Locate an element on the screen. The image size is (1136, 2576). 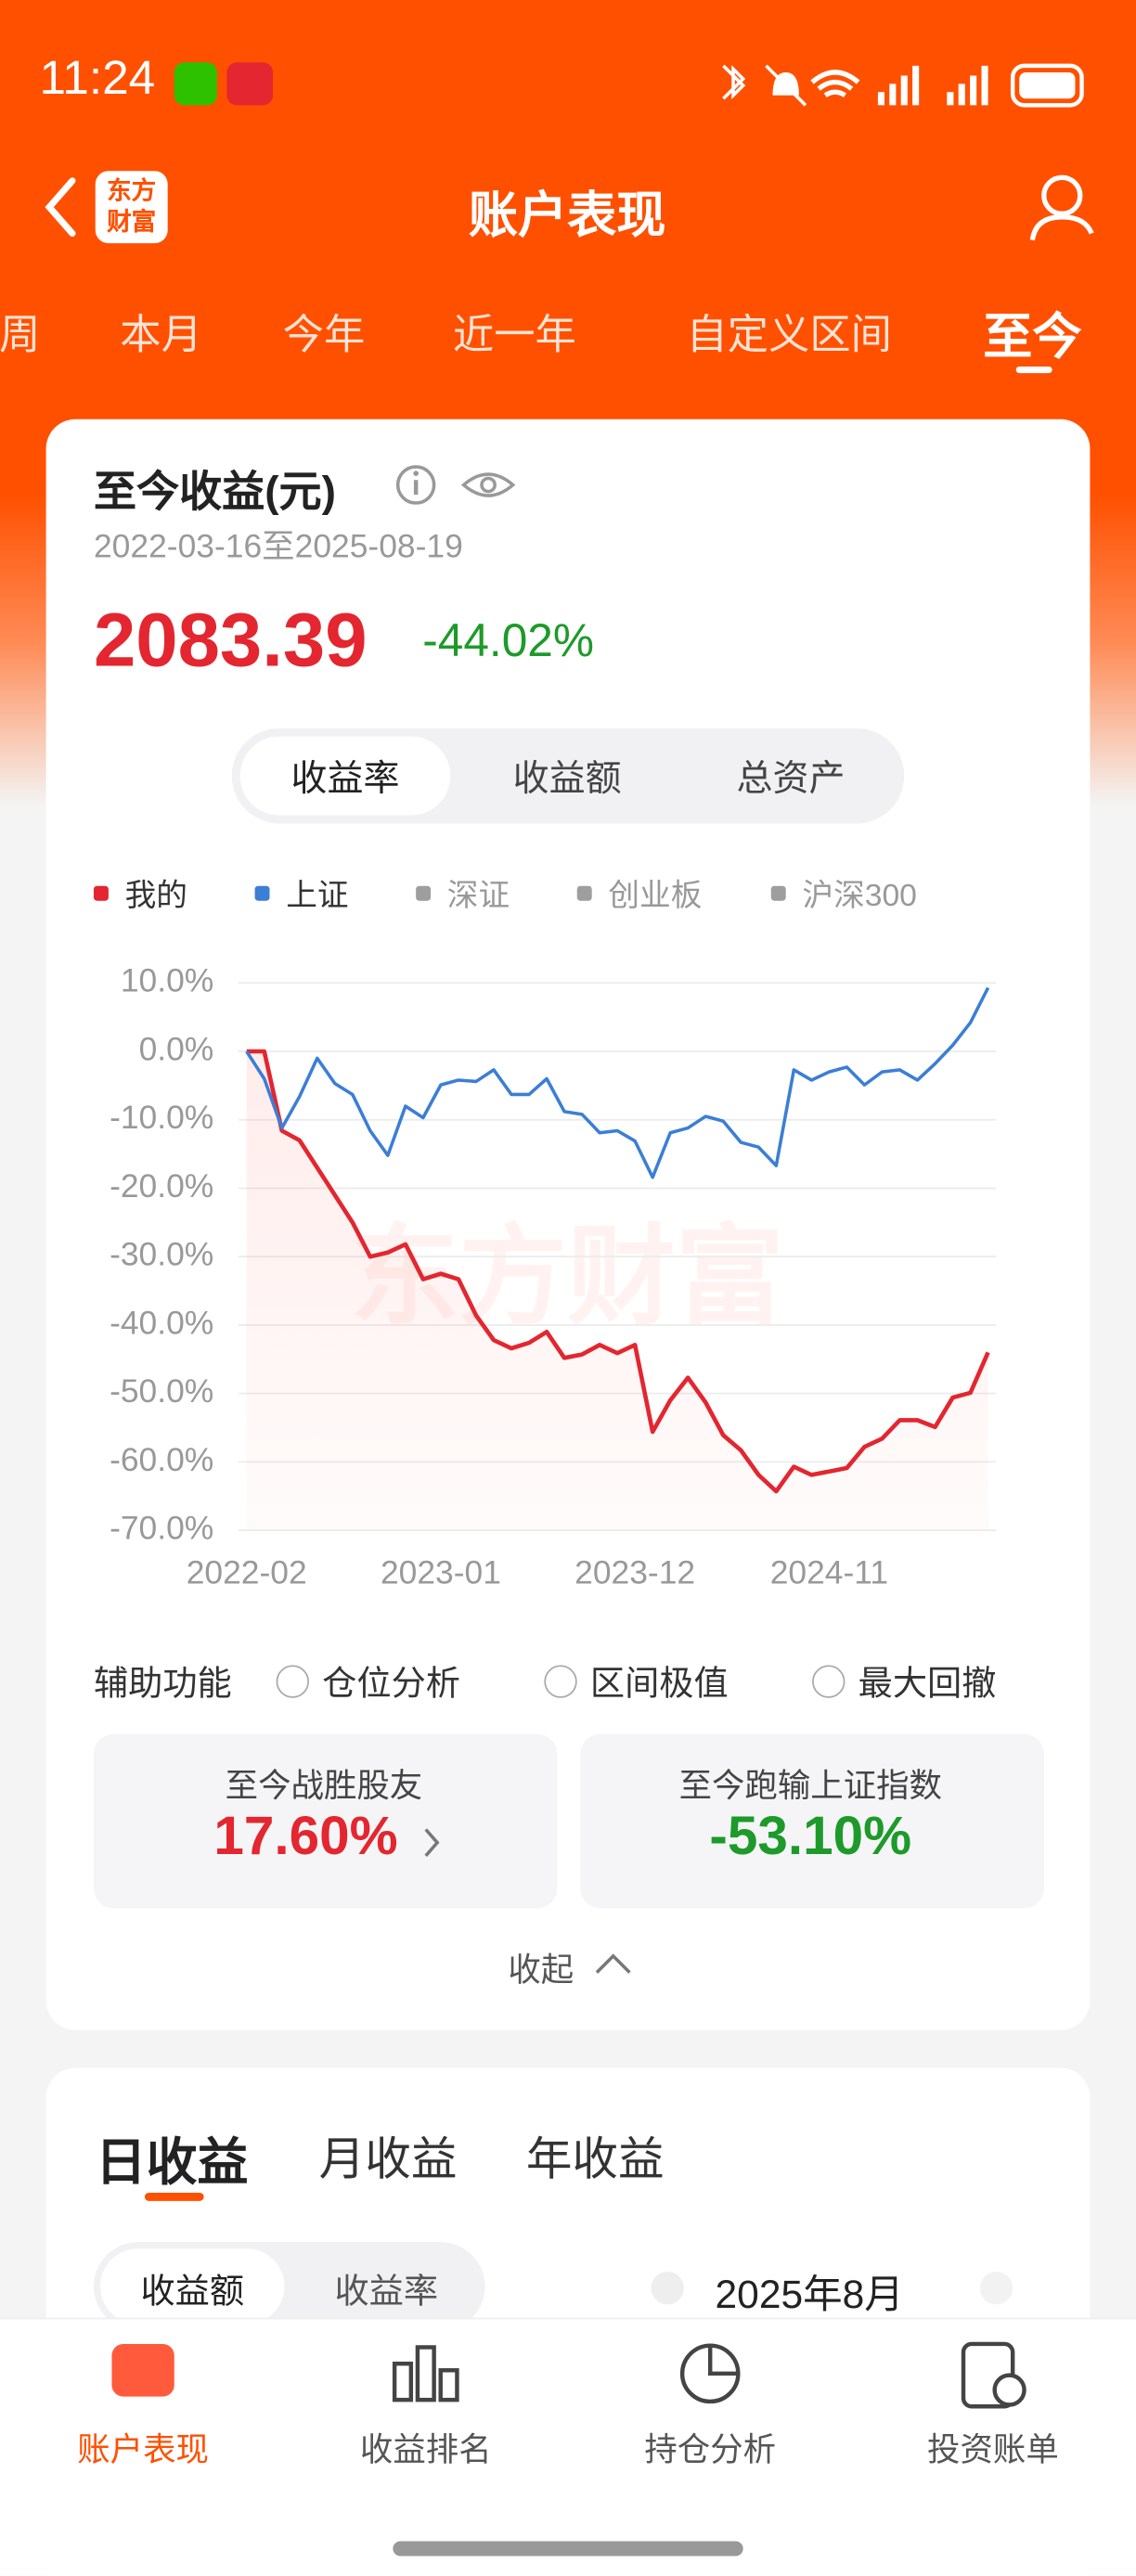
profit-amount: 2083.39 is located at coordinates (230, 640).